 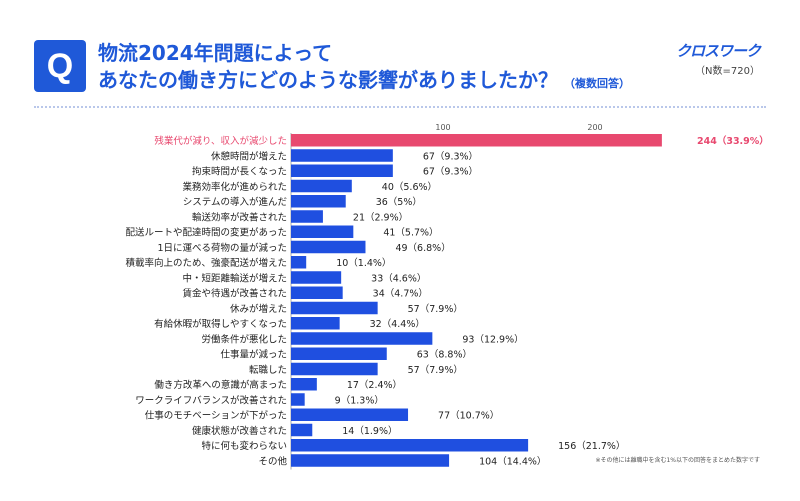 What do you see at coordinates (268, 370) in the screenshot?
I see `category-label: 転職した` at bounding box center [268, 370].